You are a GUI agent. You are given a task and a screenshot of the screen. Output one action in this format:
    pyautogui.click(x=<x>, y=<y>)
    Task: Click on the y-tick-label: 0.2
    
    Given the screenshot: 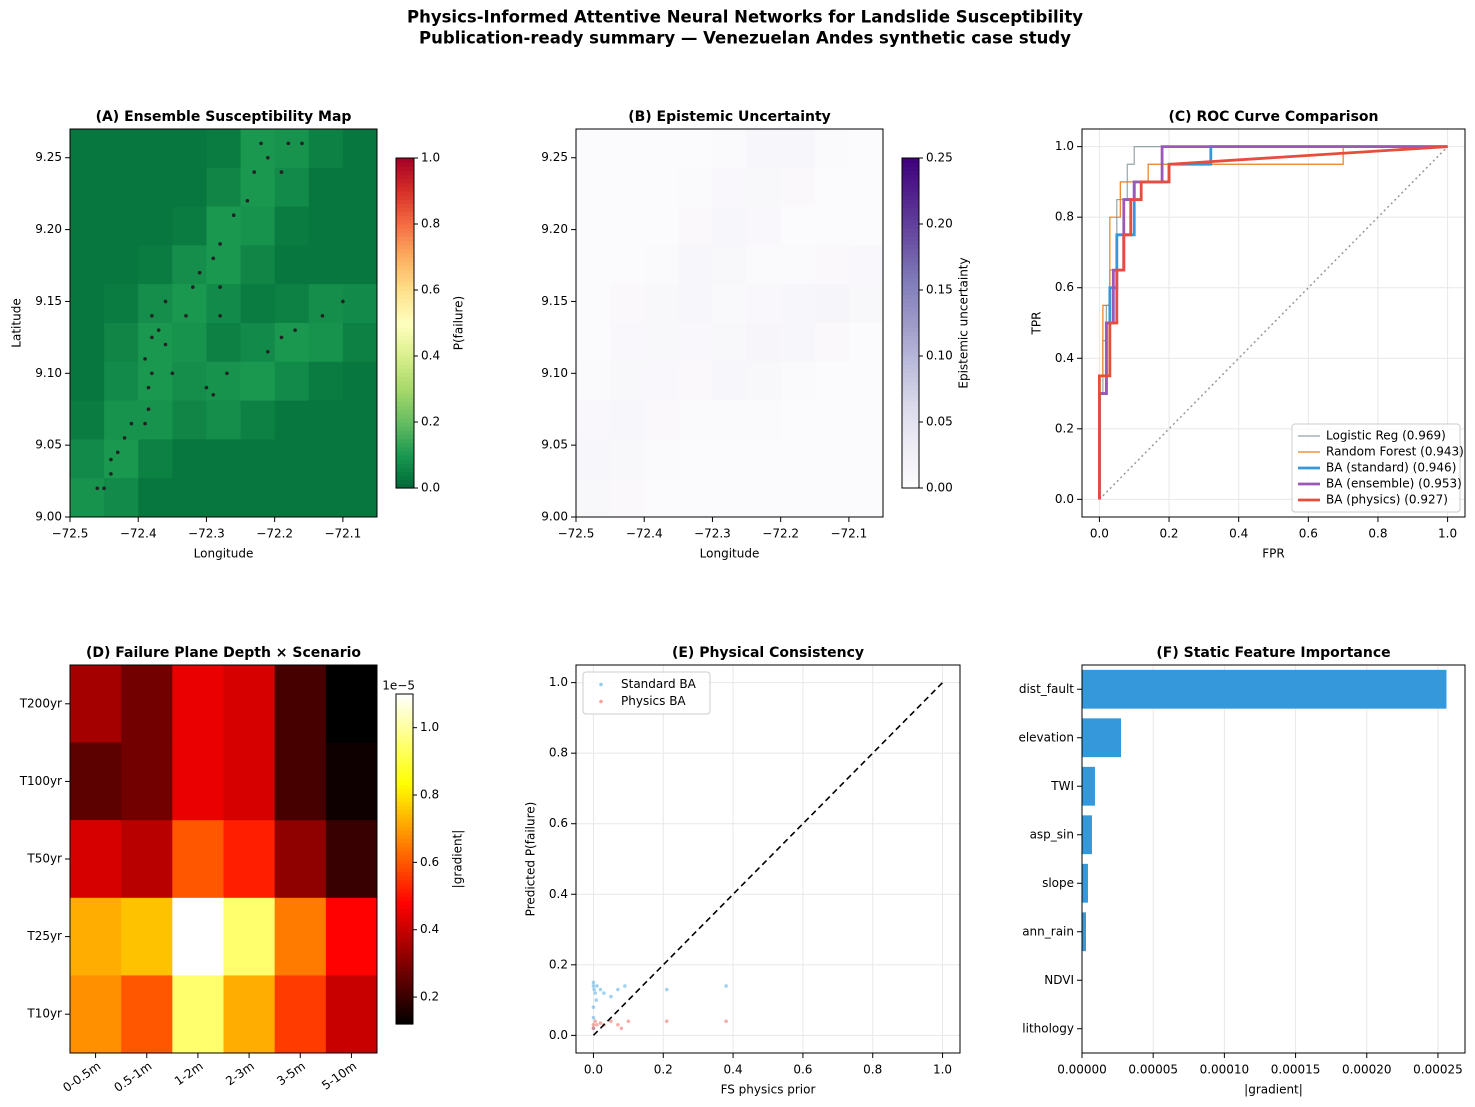 What is the action you would take?
    pyautogui.click(x=1064, y=428)
    